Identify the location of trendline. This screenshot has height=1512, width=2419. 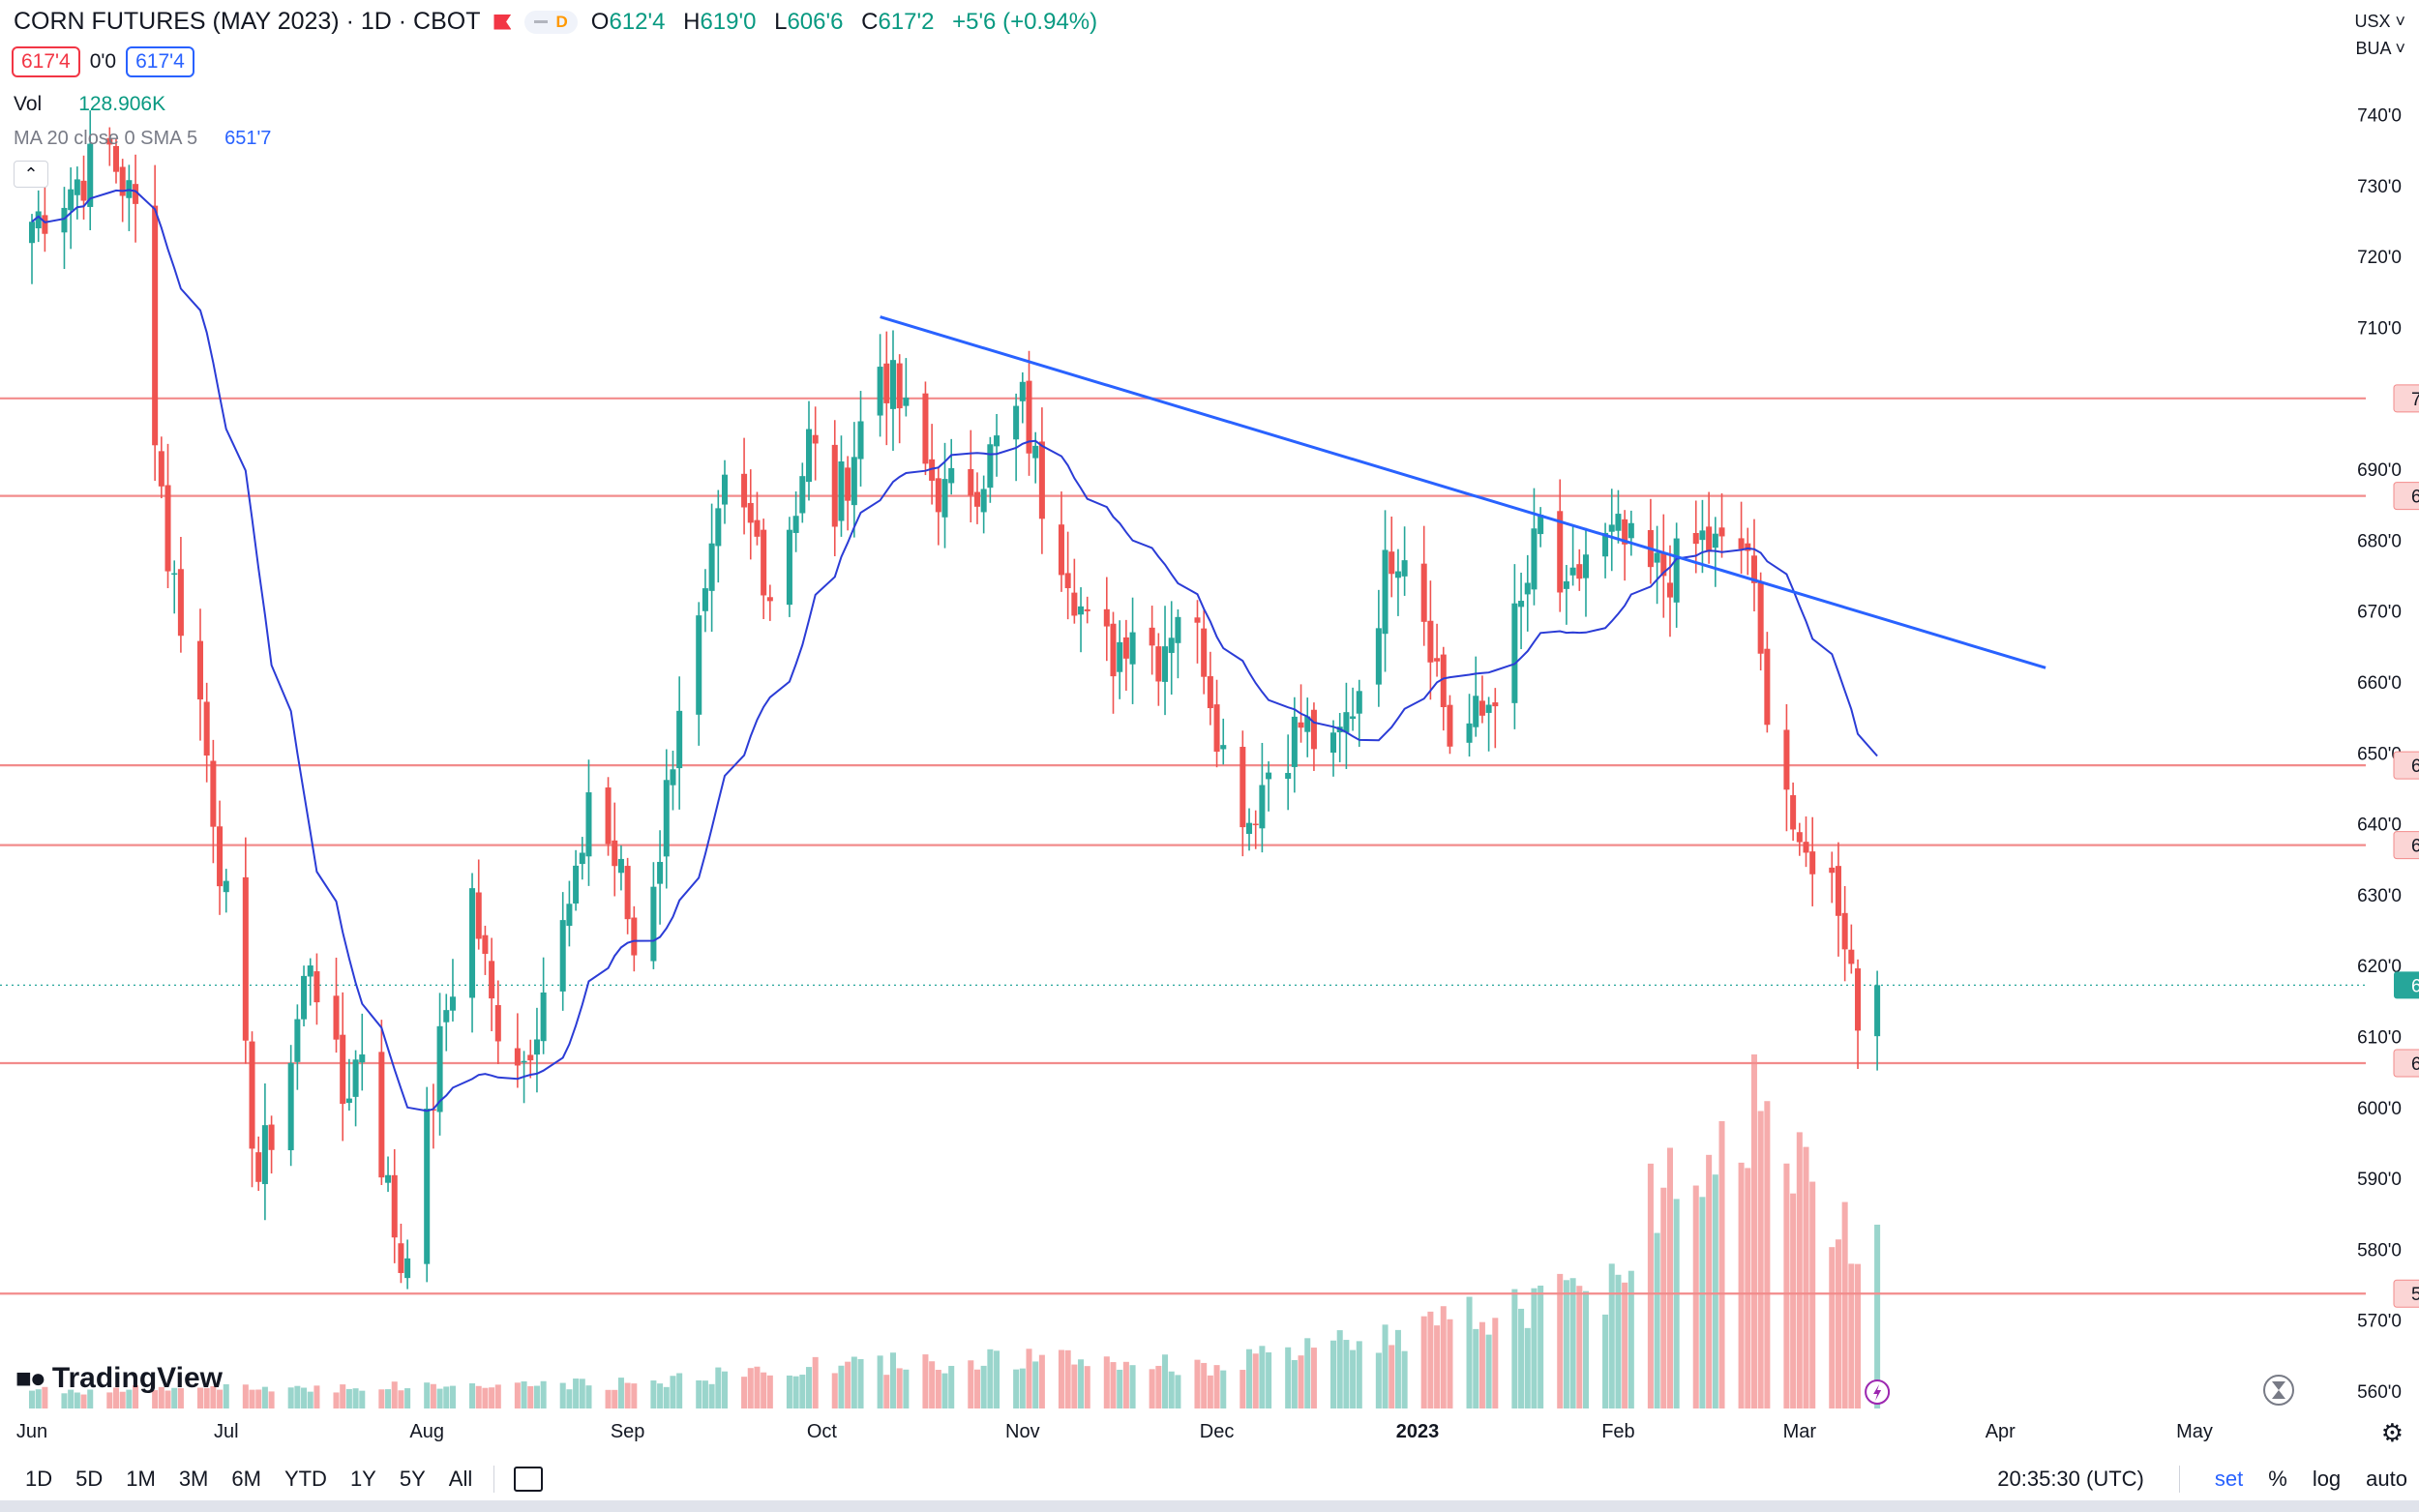
(1463, 492).